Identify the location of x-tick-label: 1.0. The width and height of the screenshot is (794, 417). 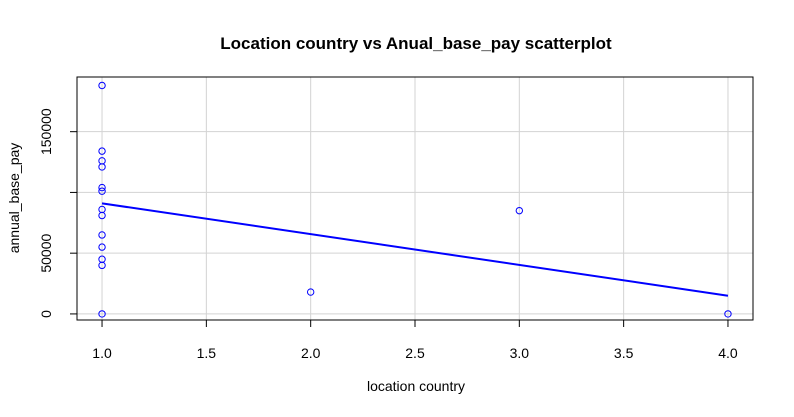
(102, 353).